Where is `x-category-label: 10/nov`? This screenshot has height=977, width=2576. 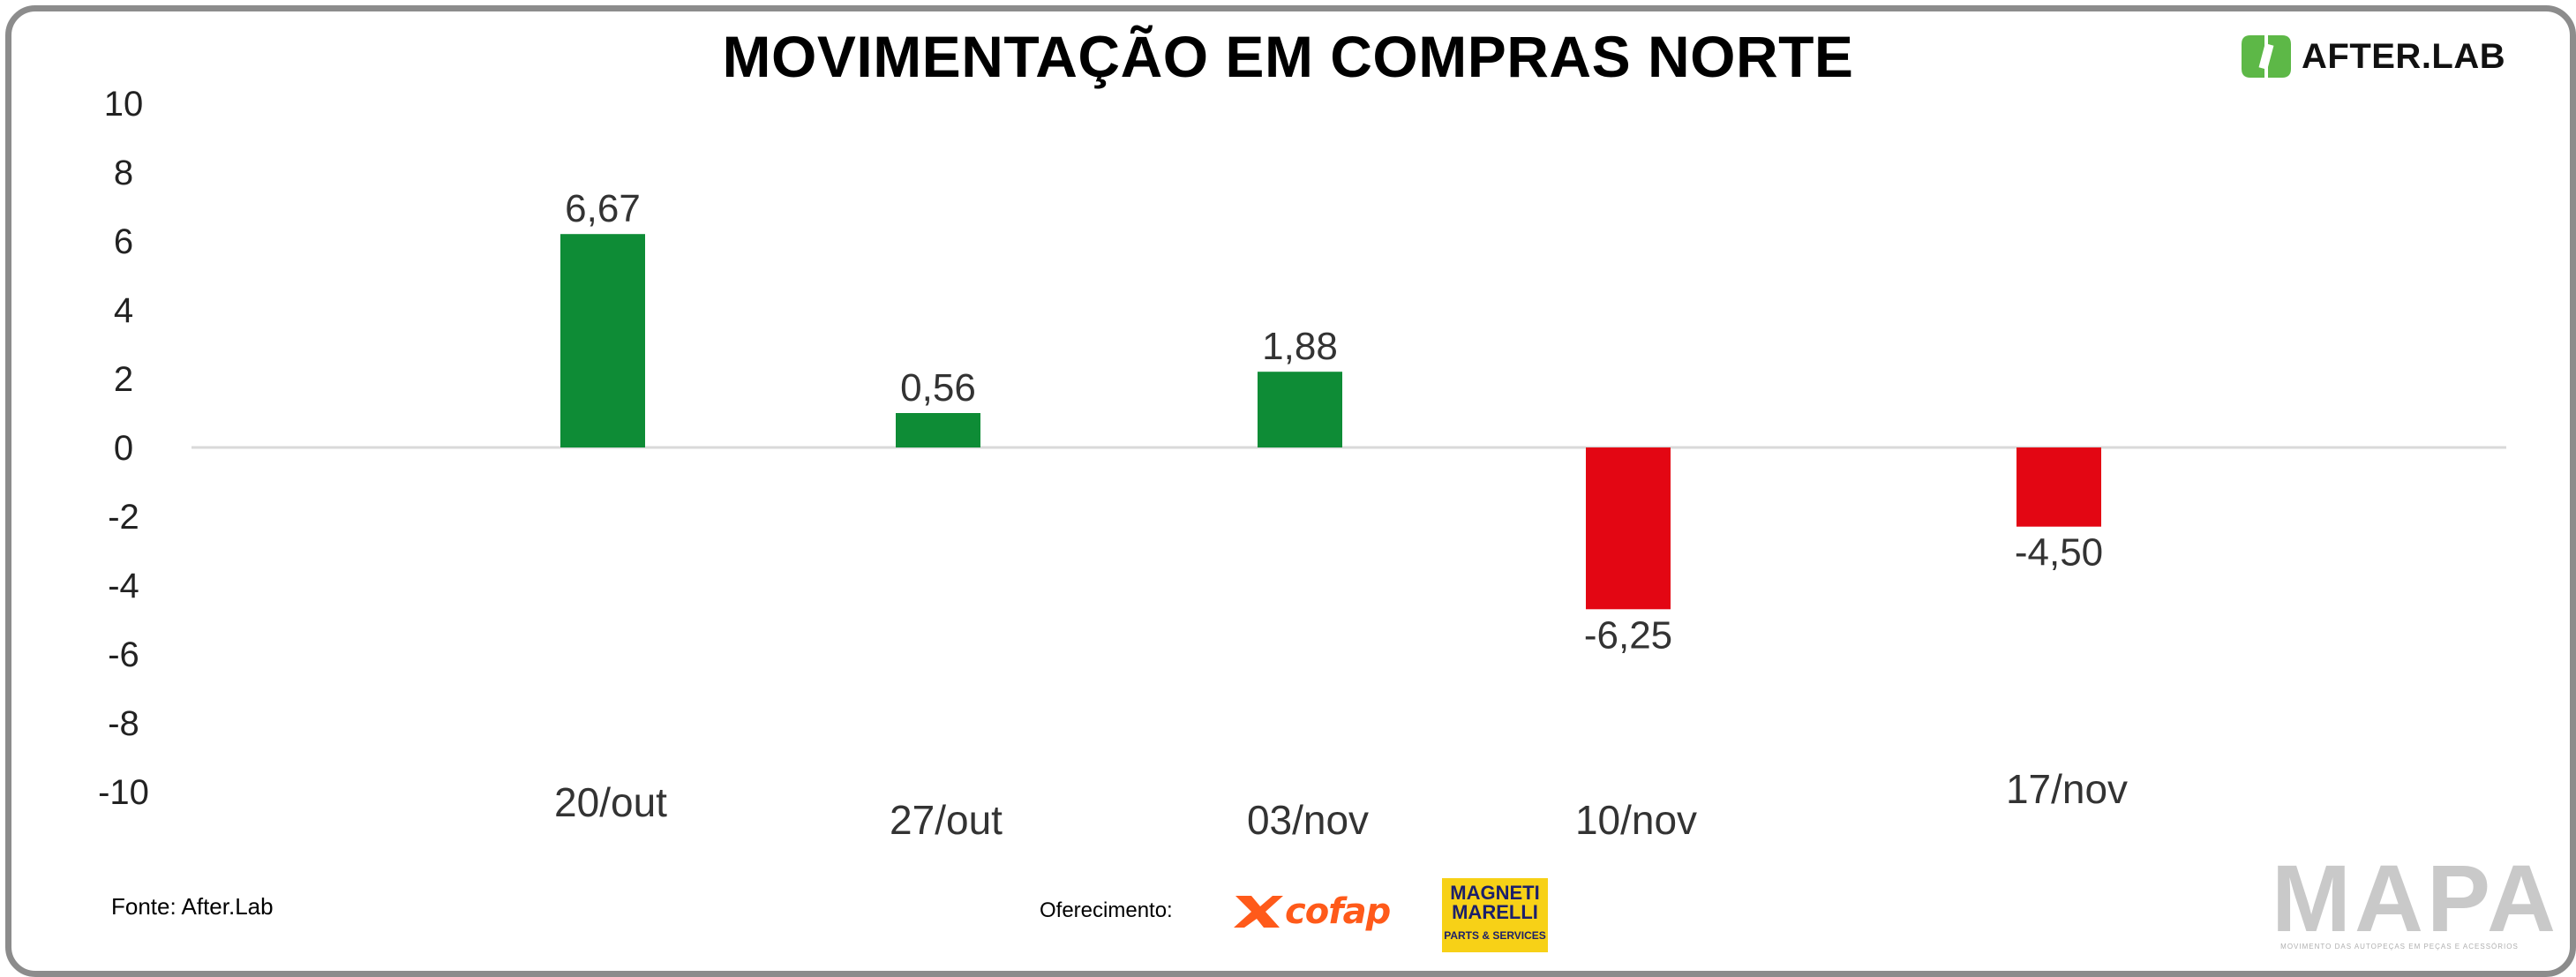 x-category-label: 10/nov is located at coordinates (1636, 820).